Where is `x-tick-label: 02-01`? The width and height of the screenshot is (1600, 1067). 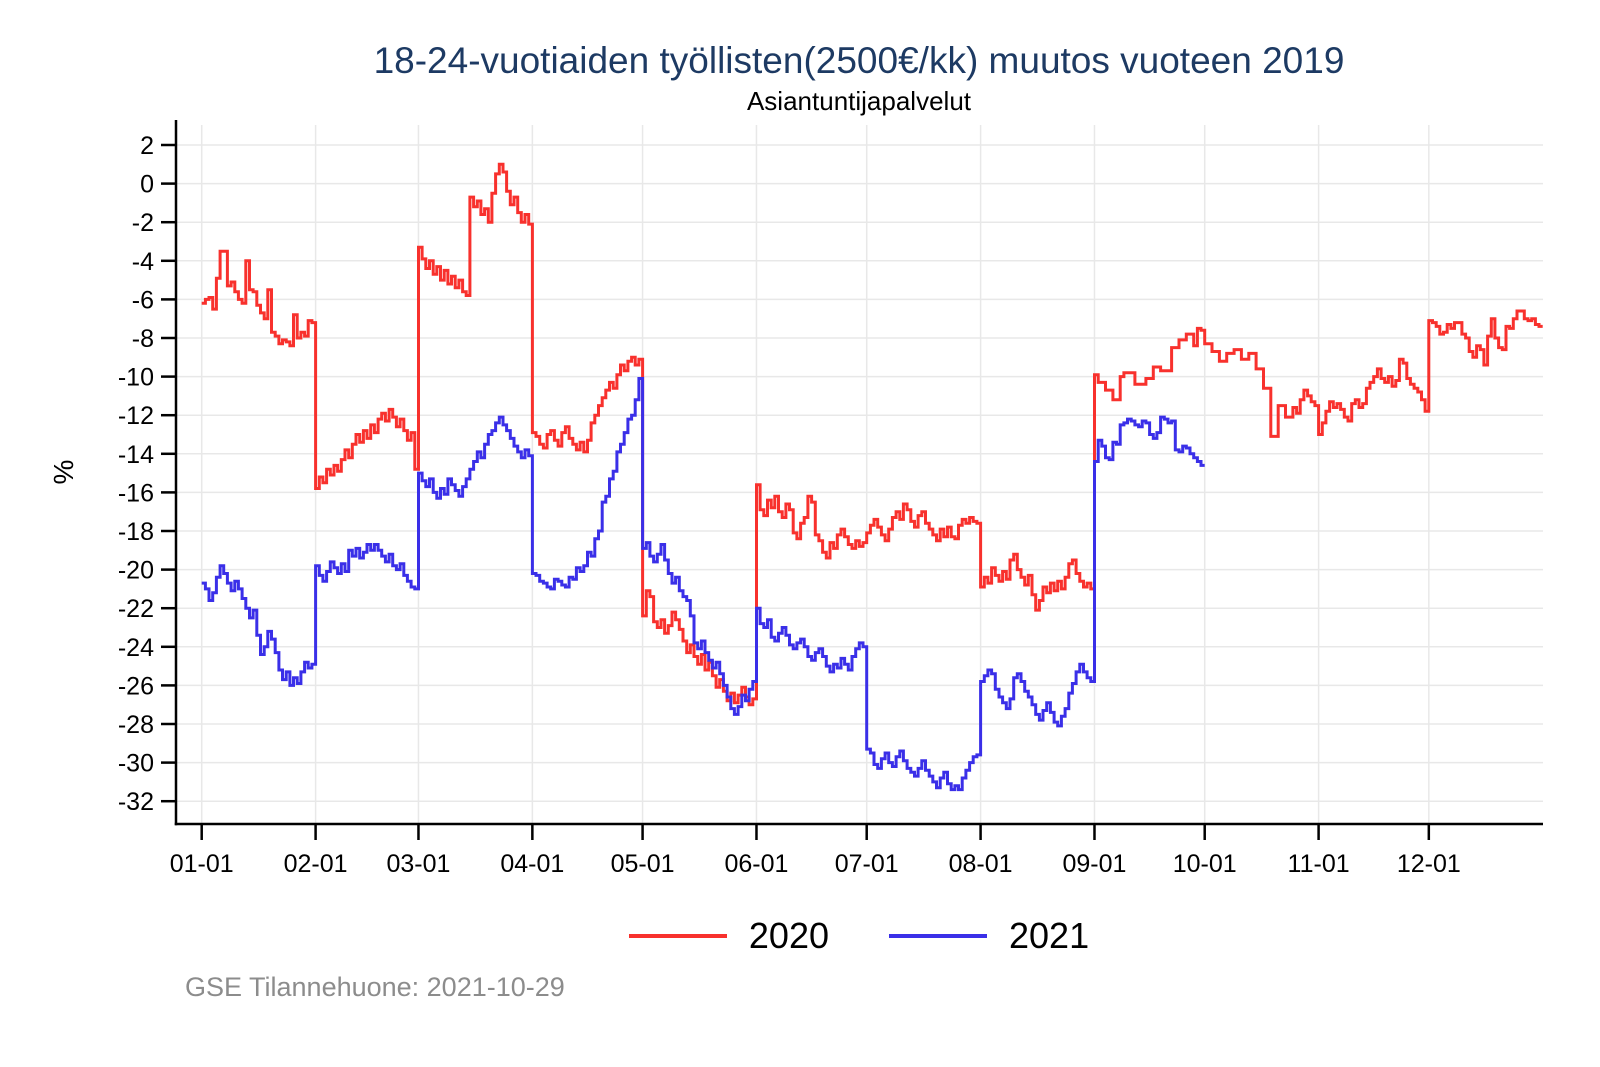 x-tick-label: 02-01 is located at coordinates (316, 864).